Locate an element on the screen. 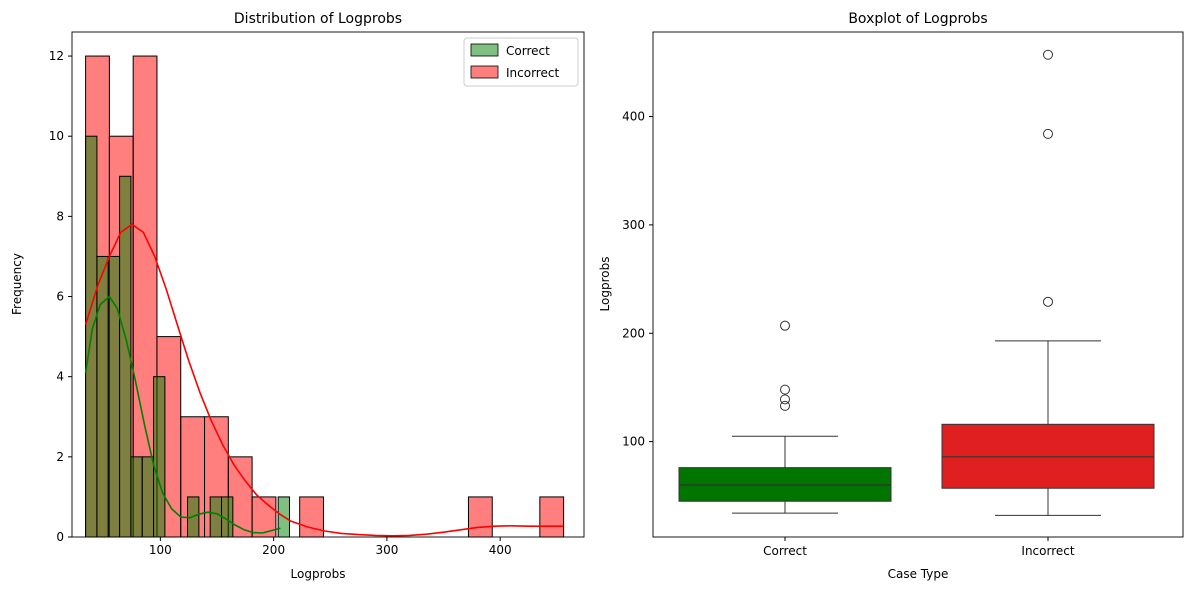 The image size is (1189, 590). correct-kde-line is located at coordinates (182, 414).